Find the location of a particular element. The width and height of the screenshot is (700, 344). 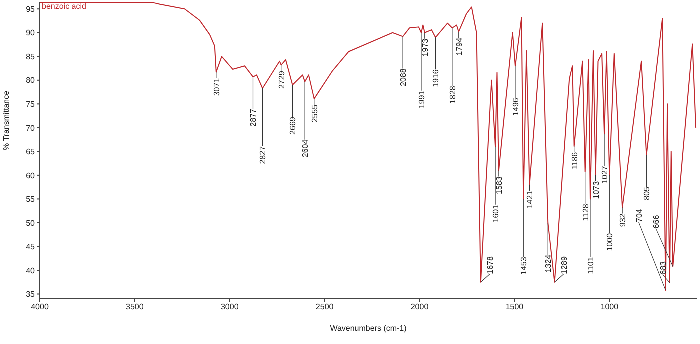

y-tick-label: 50 is located at coordinates (31, 223).